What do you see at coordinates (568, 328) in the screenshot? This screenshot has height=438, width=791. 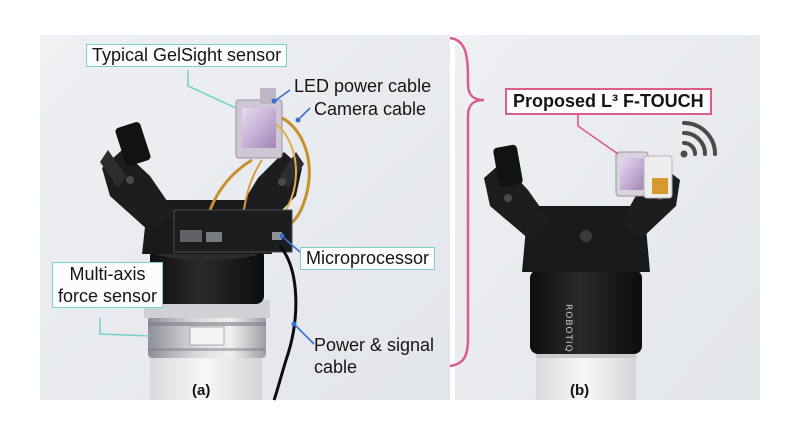 I see `svg-text: ROBOTIQ` at bounding box center [568, 328].